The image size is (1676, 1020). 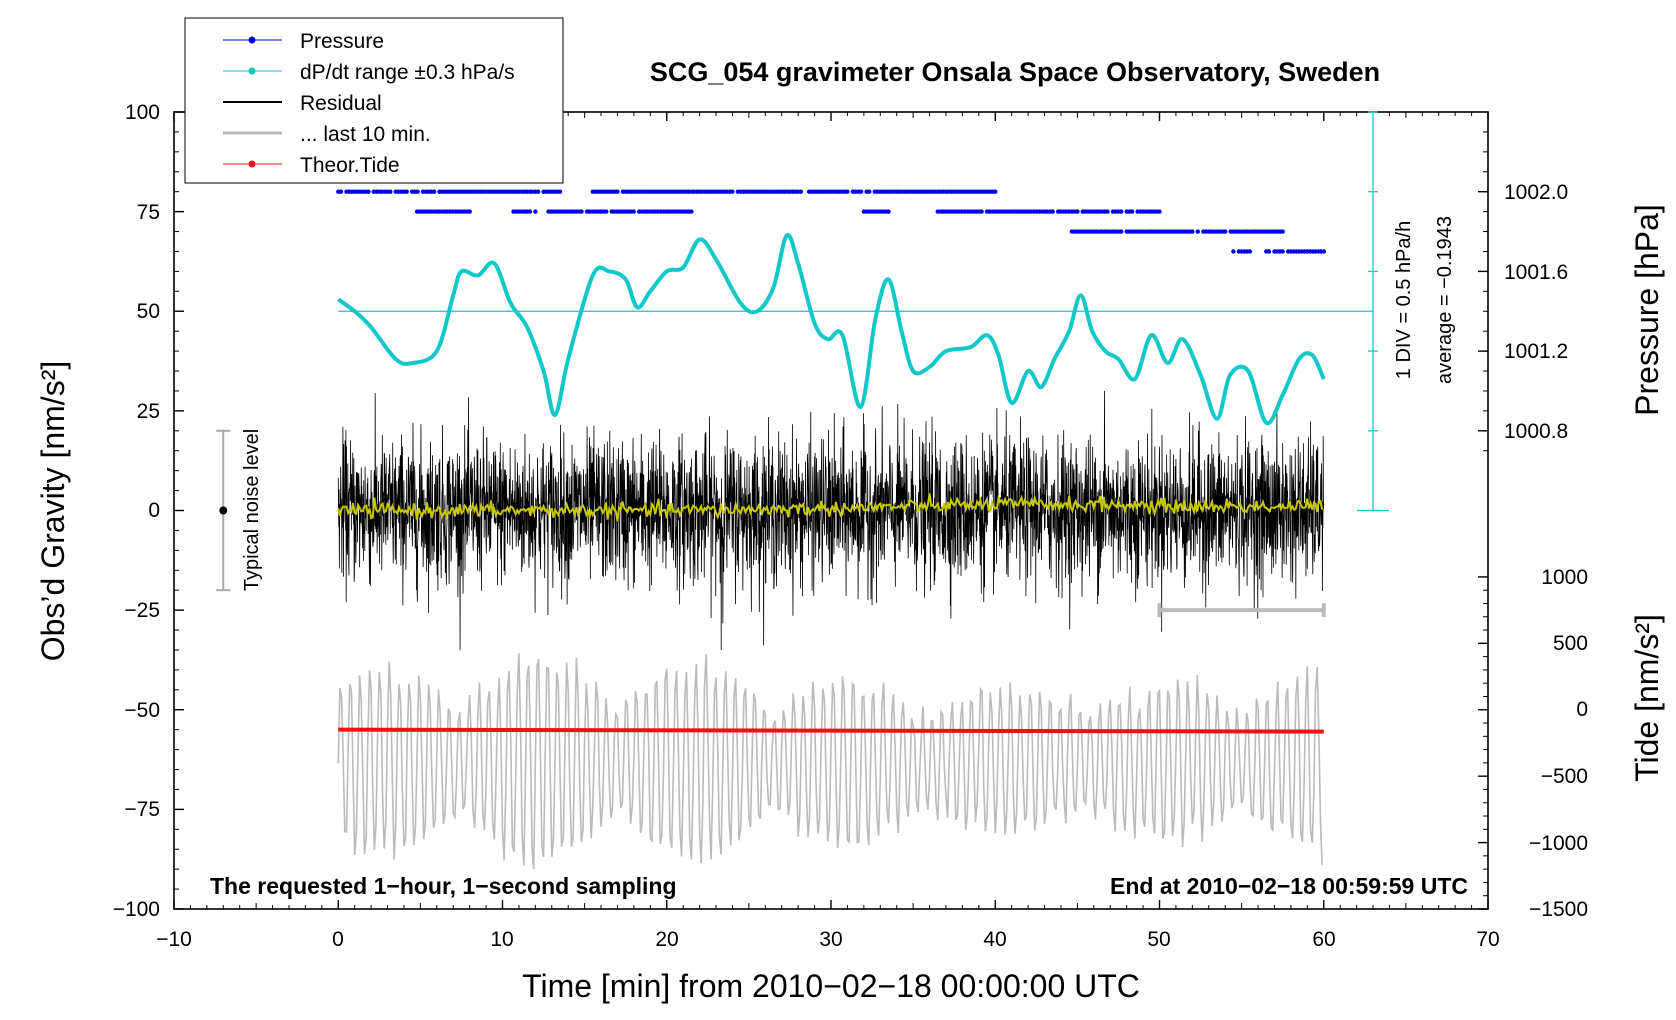 I want to click on y-tick-label: −50, so click(x=142, y=710).